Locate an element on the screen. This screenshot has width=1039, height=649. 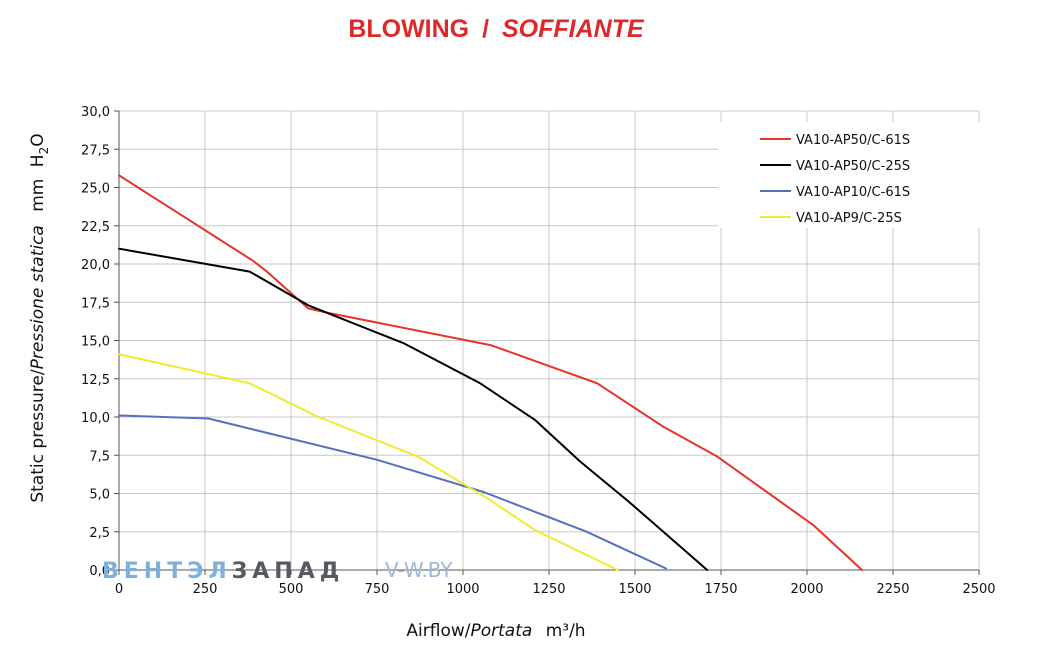
x-tick-label: 750 is located at coordinates (377, 589).